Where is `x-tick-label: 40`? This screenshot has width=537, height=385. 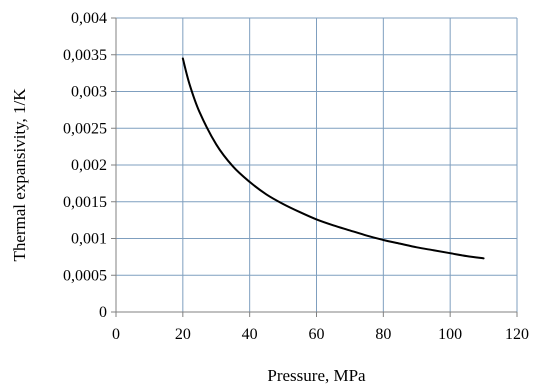 x-tick-label: 40 is located at coordinates (250, 334).